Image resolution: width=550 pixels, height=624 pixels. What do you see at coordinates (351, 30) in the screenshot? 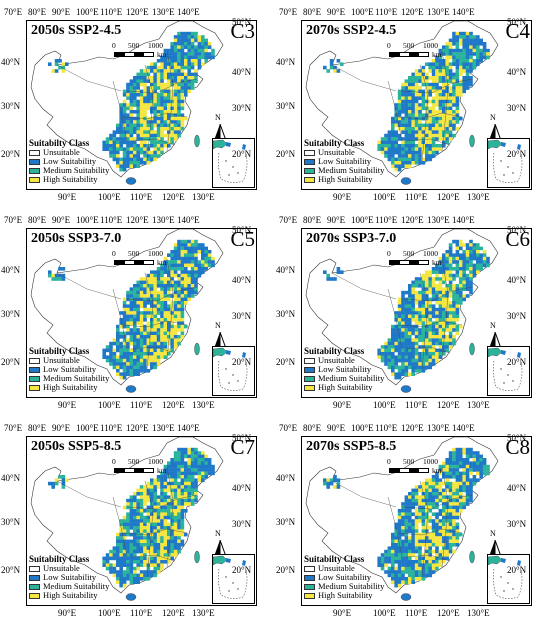
I see `panel-title: 2070s SSP2-4.5` at bounding box center [351, 30].